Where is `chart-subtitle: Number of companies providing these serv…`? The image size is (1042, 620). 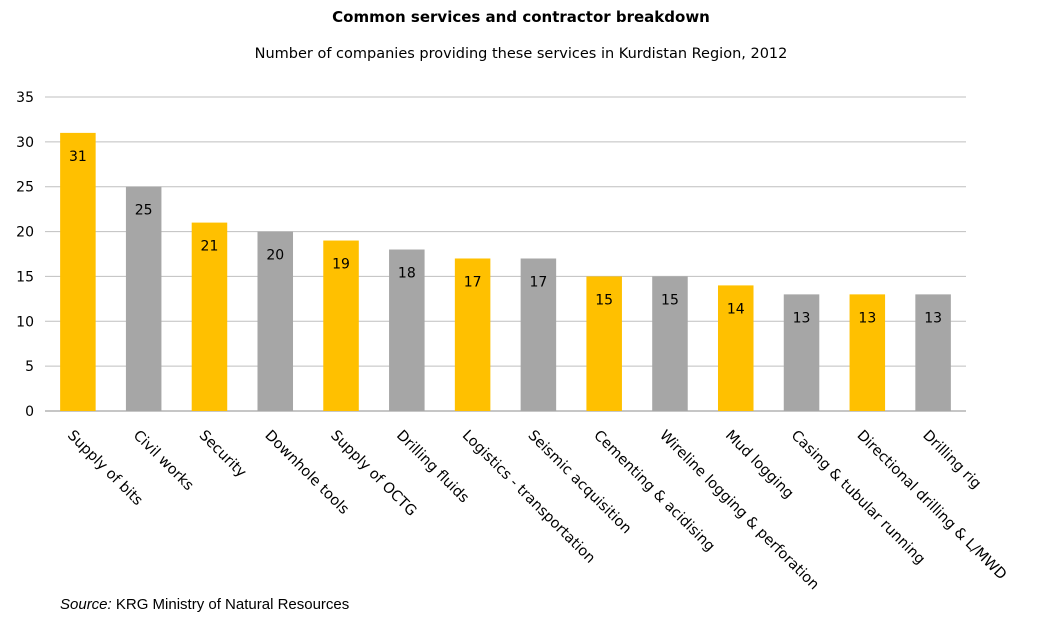 chart-subtitle: Number of companies providing these serv… is located at coordinates (521, 54).